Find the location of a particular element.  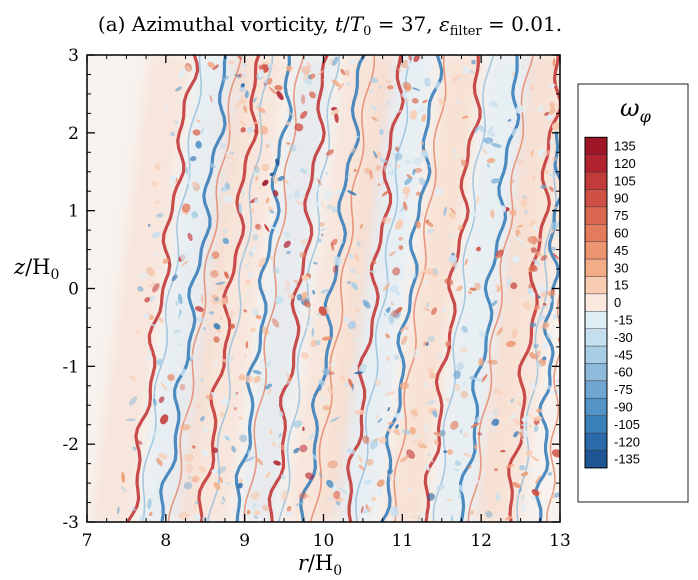

vorticity-filament is located at coordinates (463, 288).